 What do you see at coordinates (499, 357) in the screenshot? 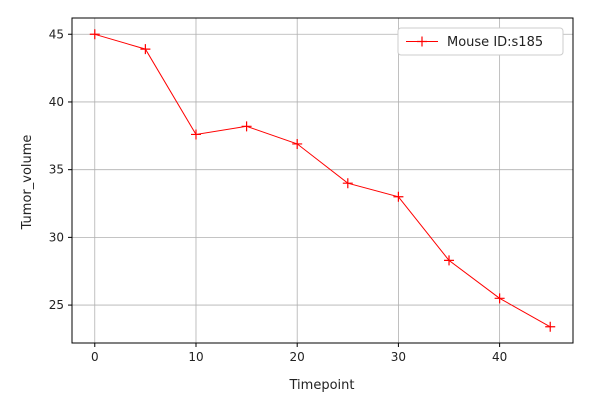
I see `x-tick-label: 40` at bounding box center [499, 357].